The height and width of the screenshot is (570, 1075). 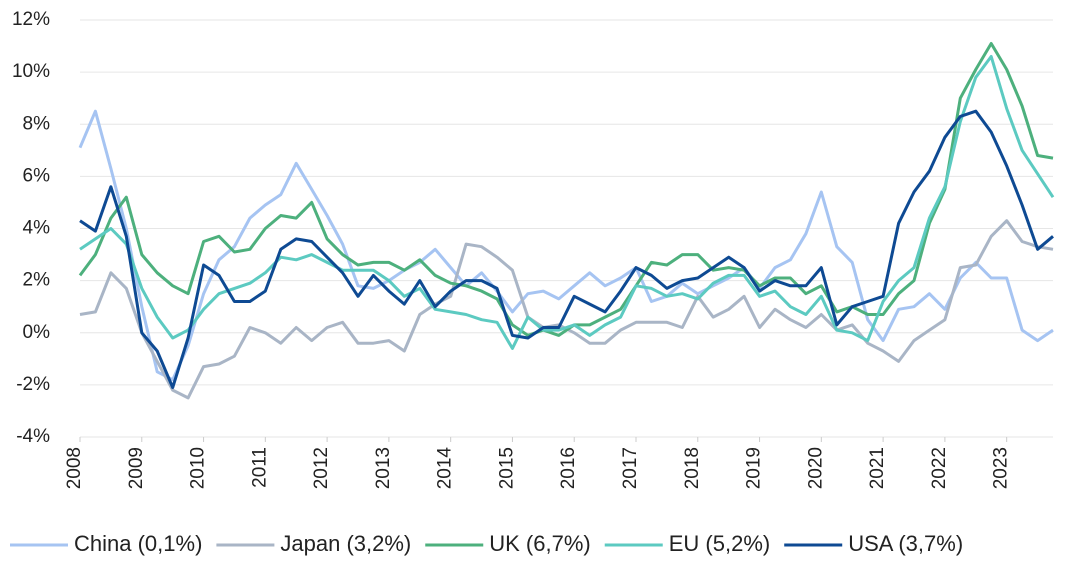 What do you see at coordinates (905, 543) in the screenshot?
I see `legend-label: USA (3,7%)` at bounding box center [905, 543].